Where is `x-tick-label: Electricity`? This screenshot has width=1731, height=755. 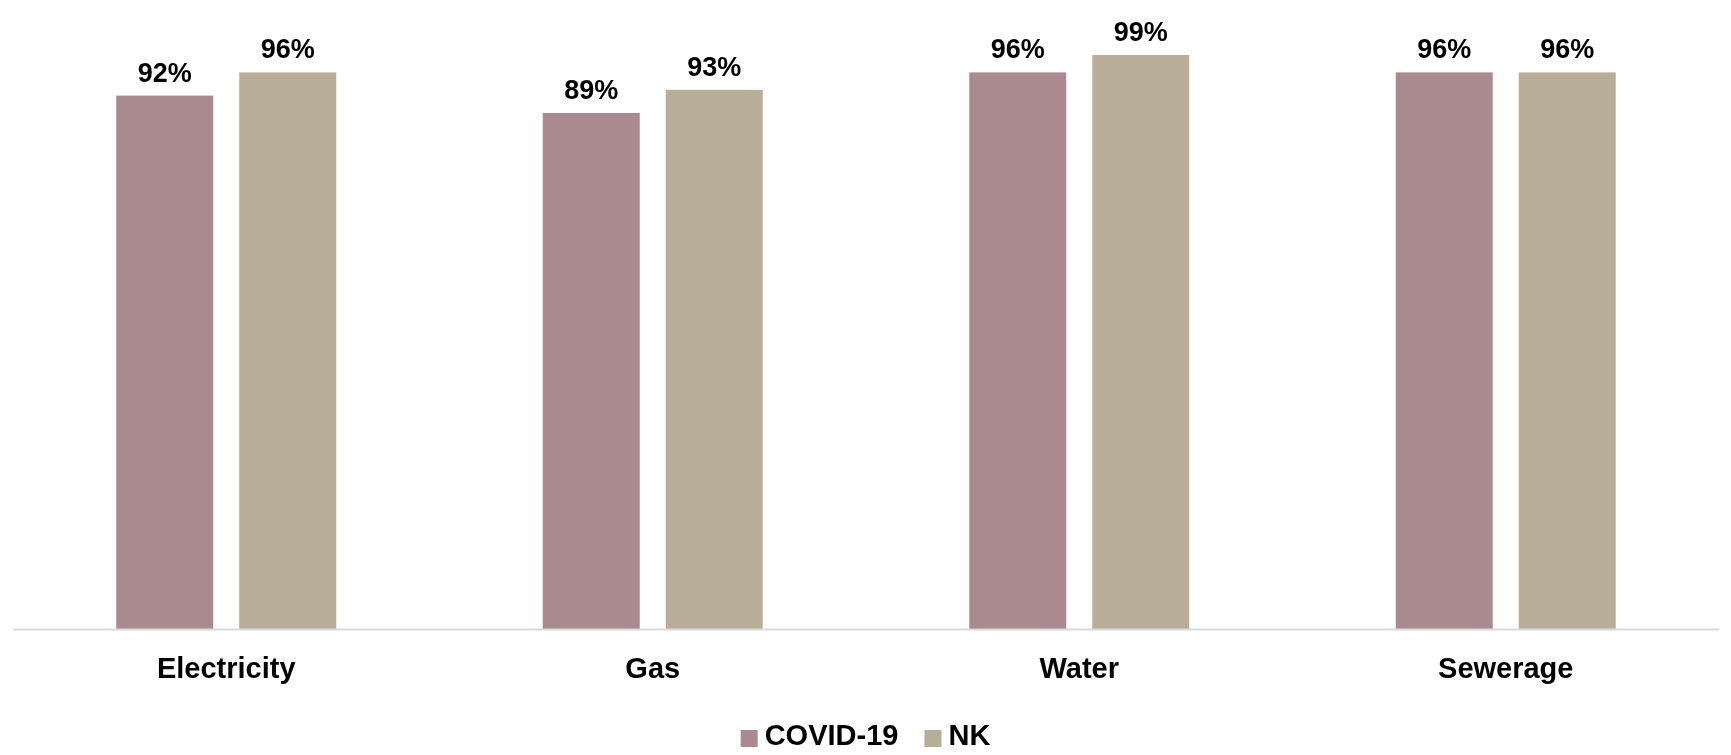
x-tick-label: Electricity is located at coordinates (226, 667).